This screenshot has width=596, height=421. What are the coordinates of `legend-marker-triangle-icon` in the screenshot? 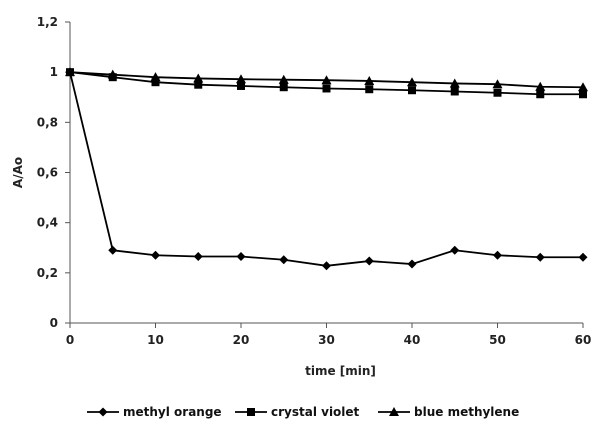 It's located at (394, 411).